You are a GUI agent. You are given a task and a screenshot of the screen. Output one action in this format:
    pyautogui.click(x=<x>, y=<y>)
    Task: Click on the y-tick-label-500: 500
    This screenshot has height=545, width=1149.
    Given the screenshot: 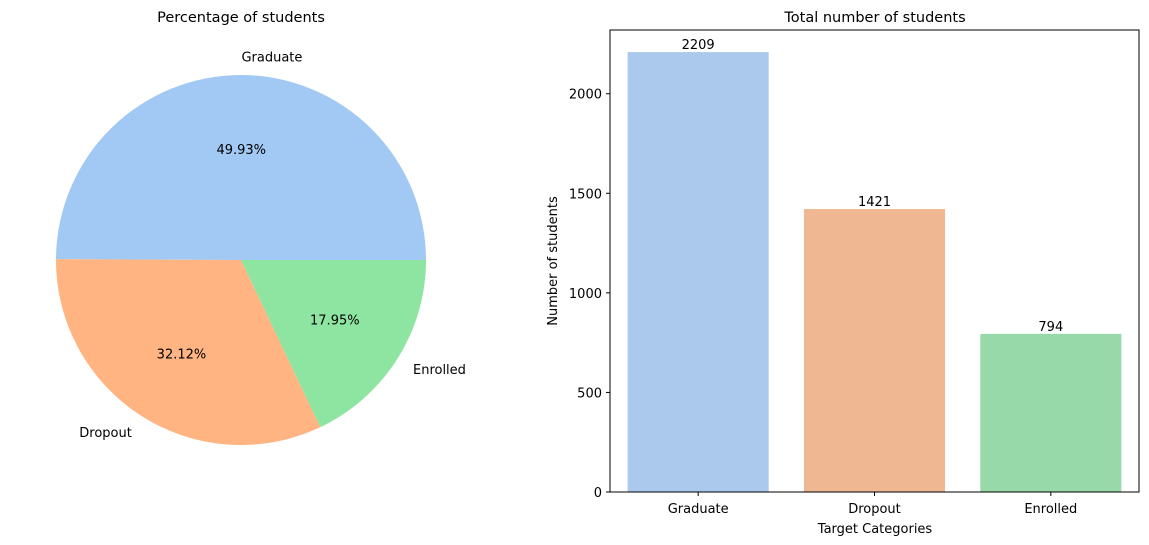 What is the action you would take?
    pyautogui.click(x=589, y=393)
    